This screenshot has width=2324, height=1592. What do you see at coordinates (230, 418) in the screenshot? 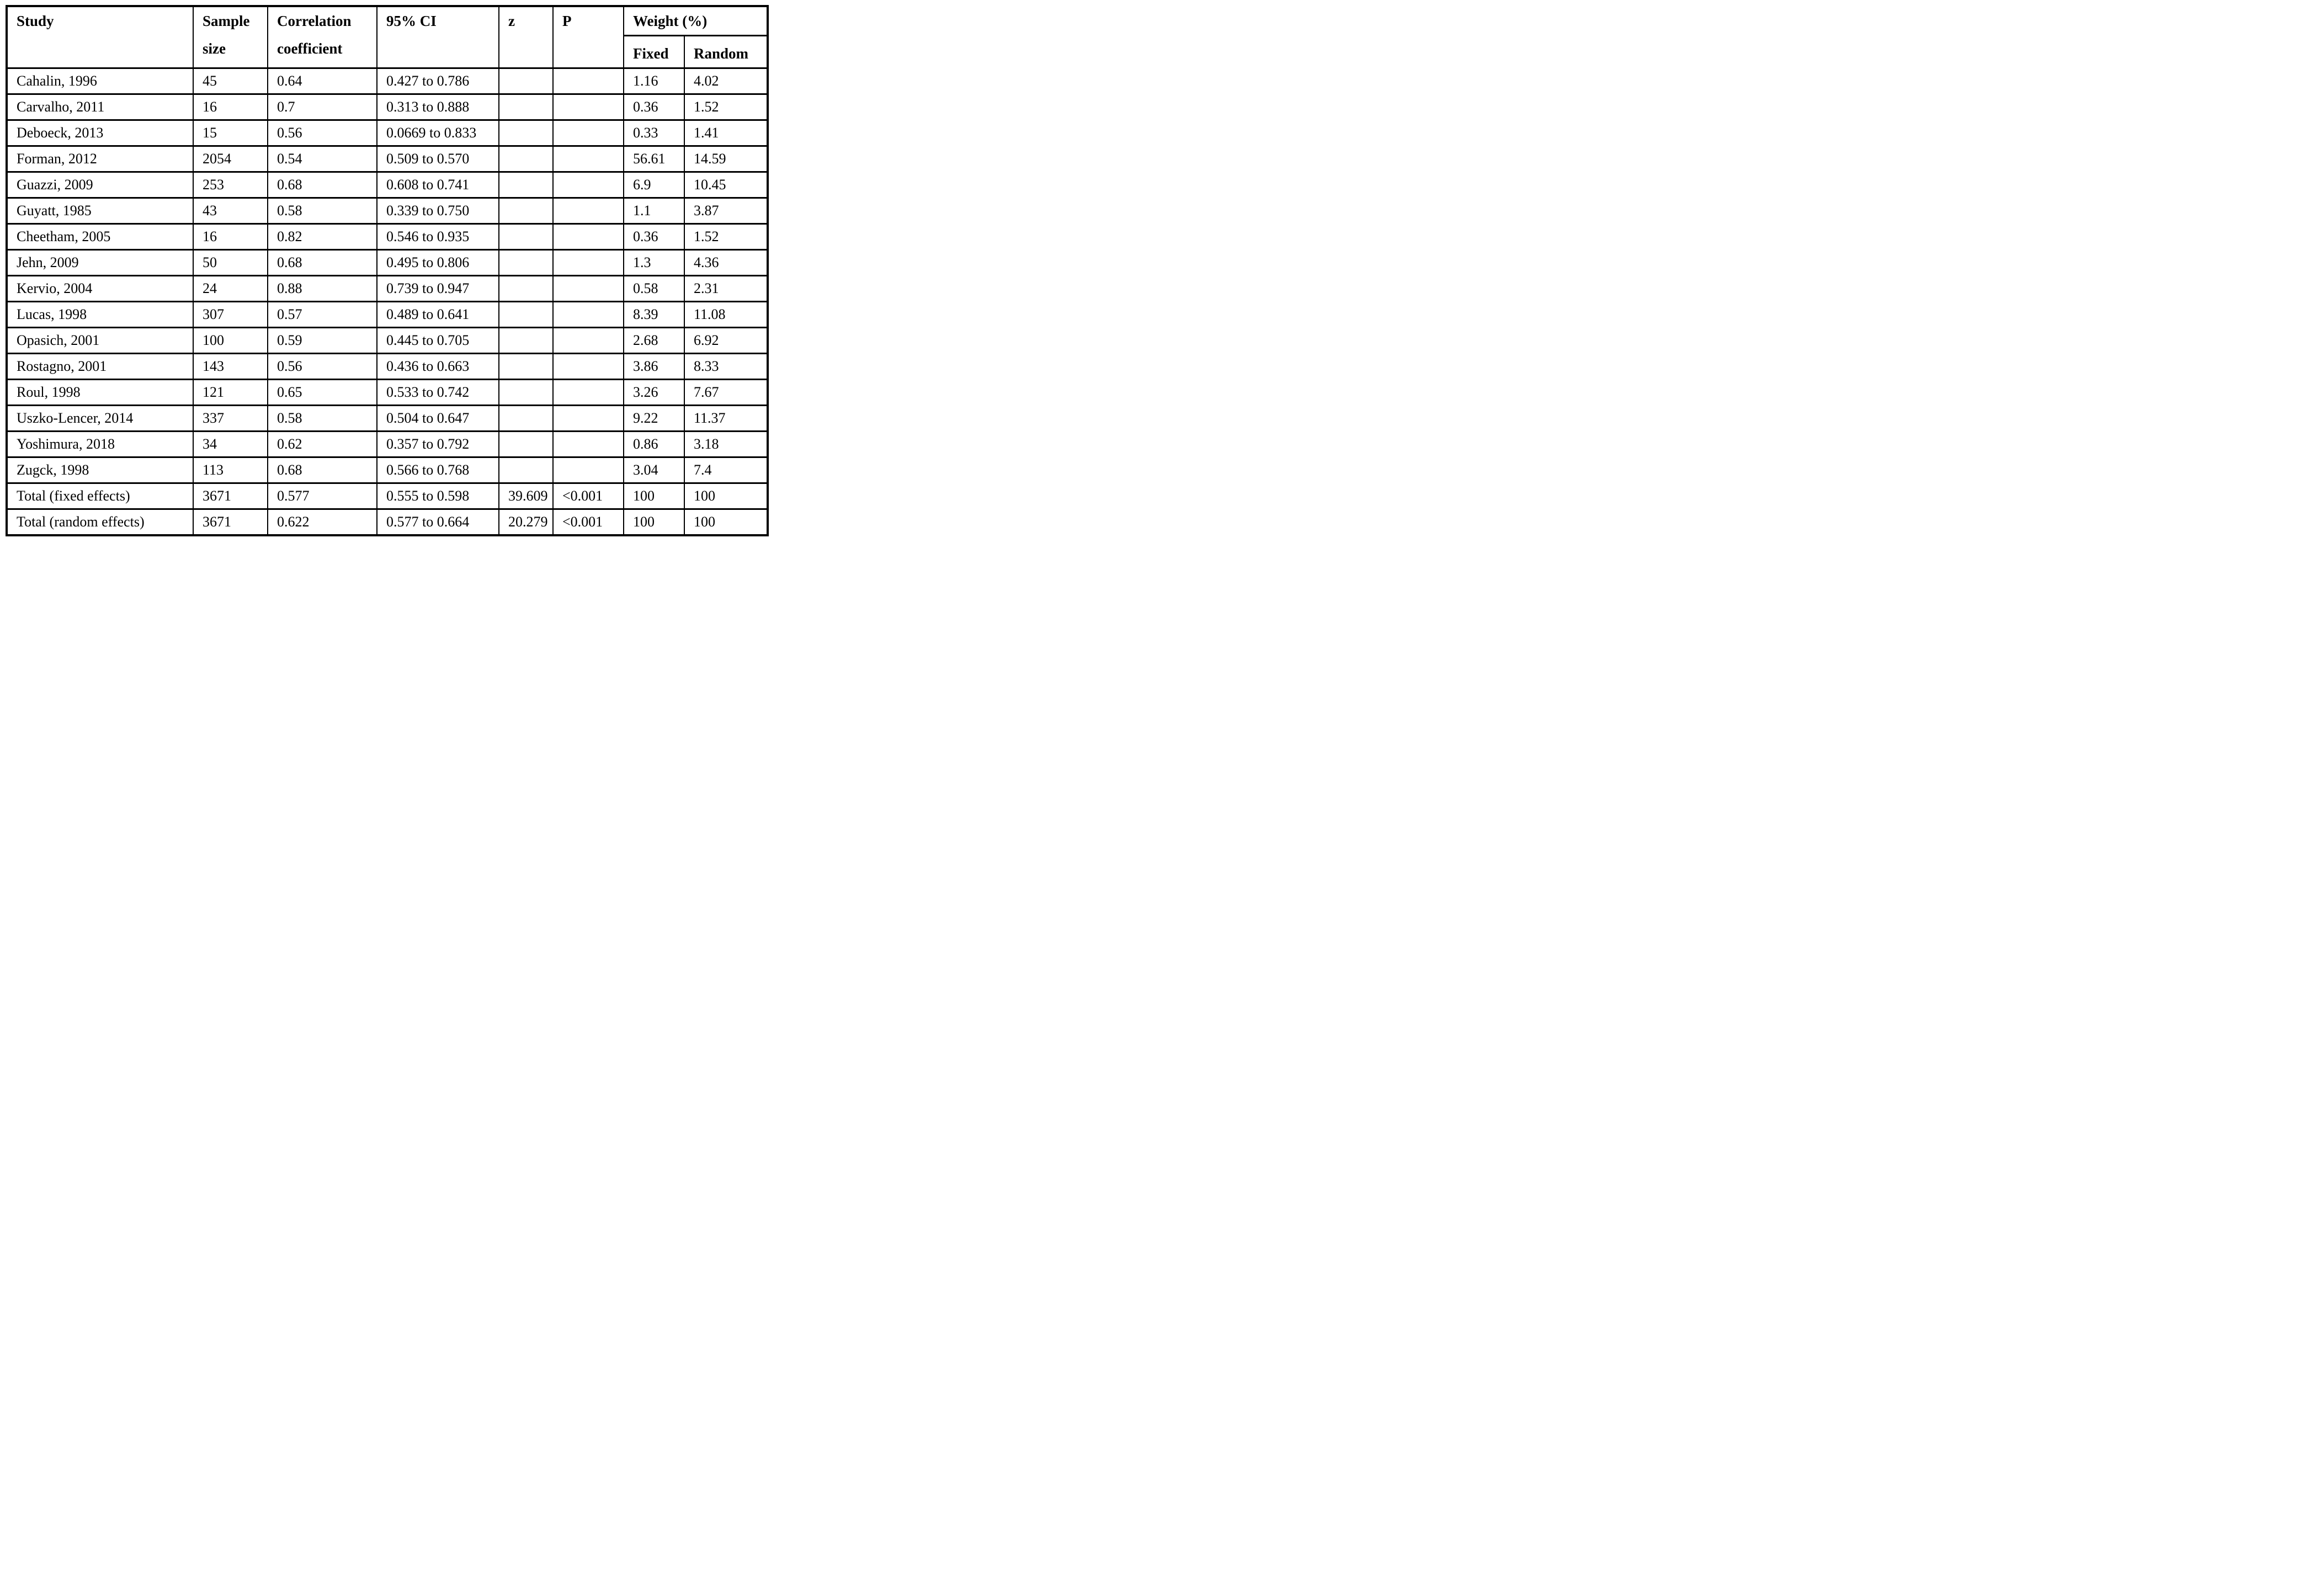
I see `cell-sample-size: 337` at bounding box center [230, 418].